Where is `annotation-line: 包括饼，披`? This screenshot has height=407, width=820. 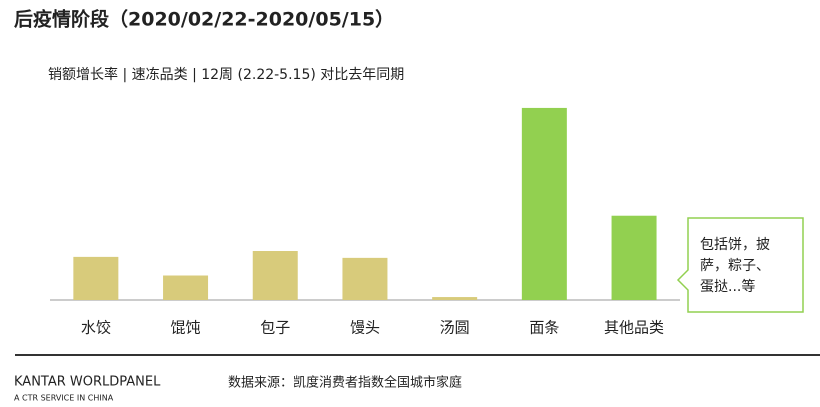
annotation-line: 包括饼，披 is located at coordinates (735, 245).